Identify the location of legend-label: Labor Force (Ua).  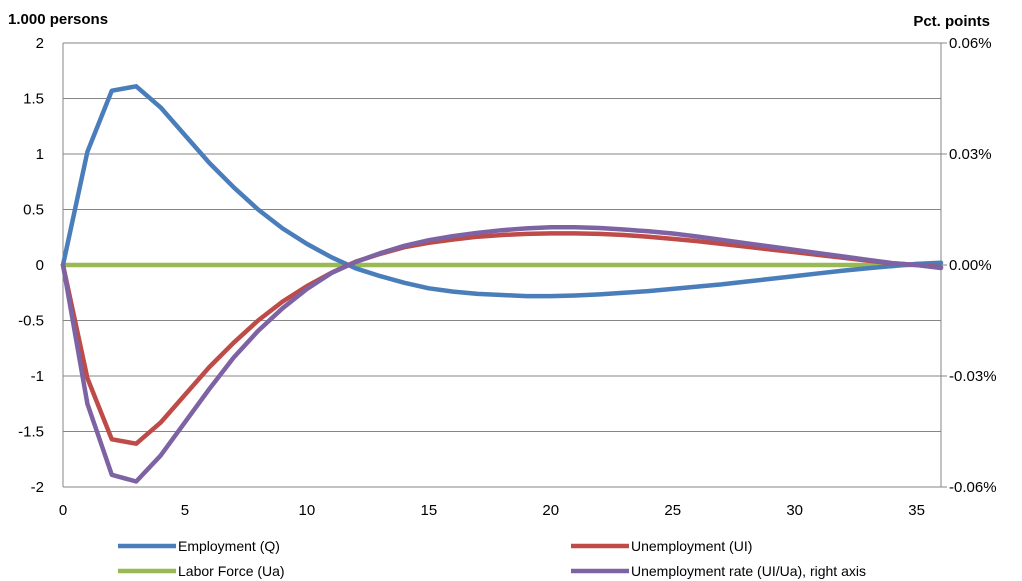
(231, 571).